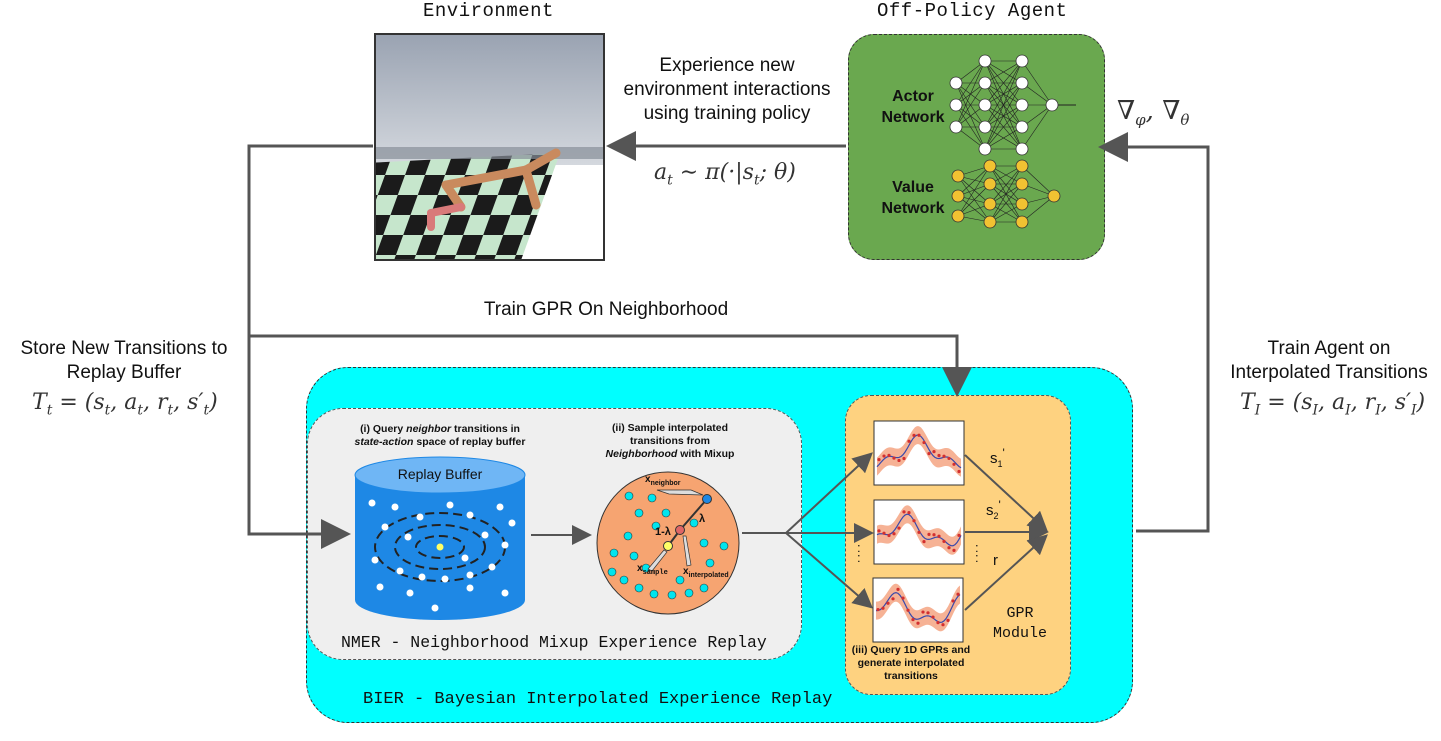 Image resolution: width=1441 pixels, height=741 pixels. I want to click on environment-title: Environment, so click(488, 11).